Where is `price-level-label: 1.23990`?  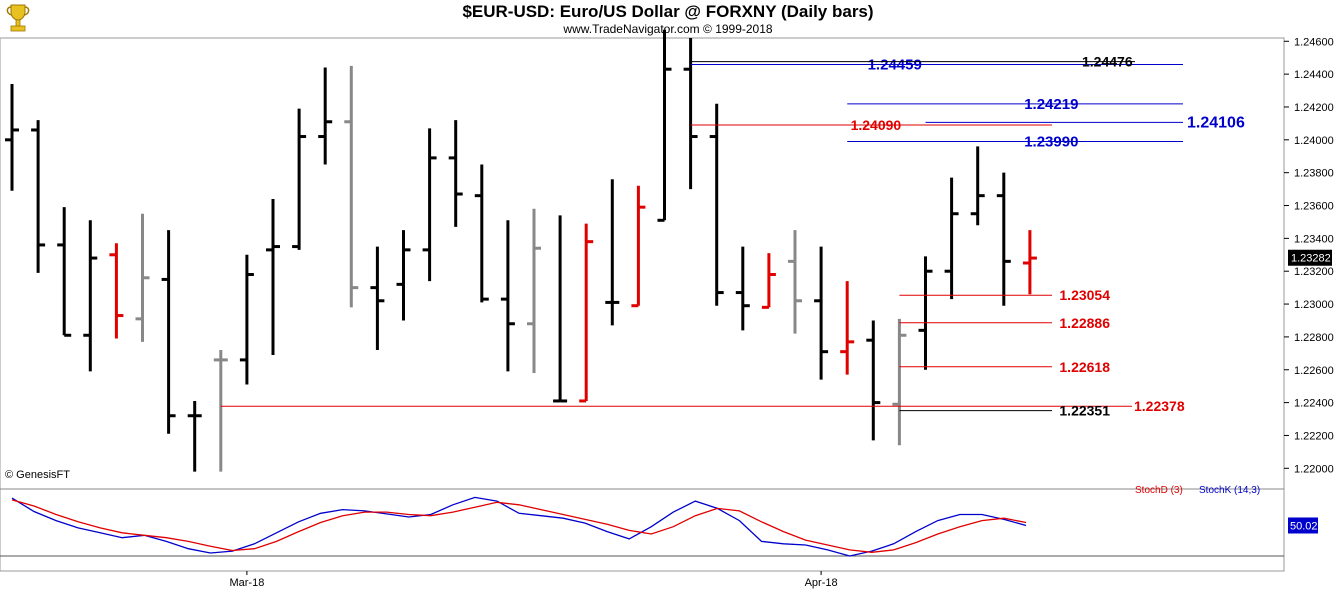 price-level-label: 1.23990 is located at coordinates (1051, 141).